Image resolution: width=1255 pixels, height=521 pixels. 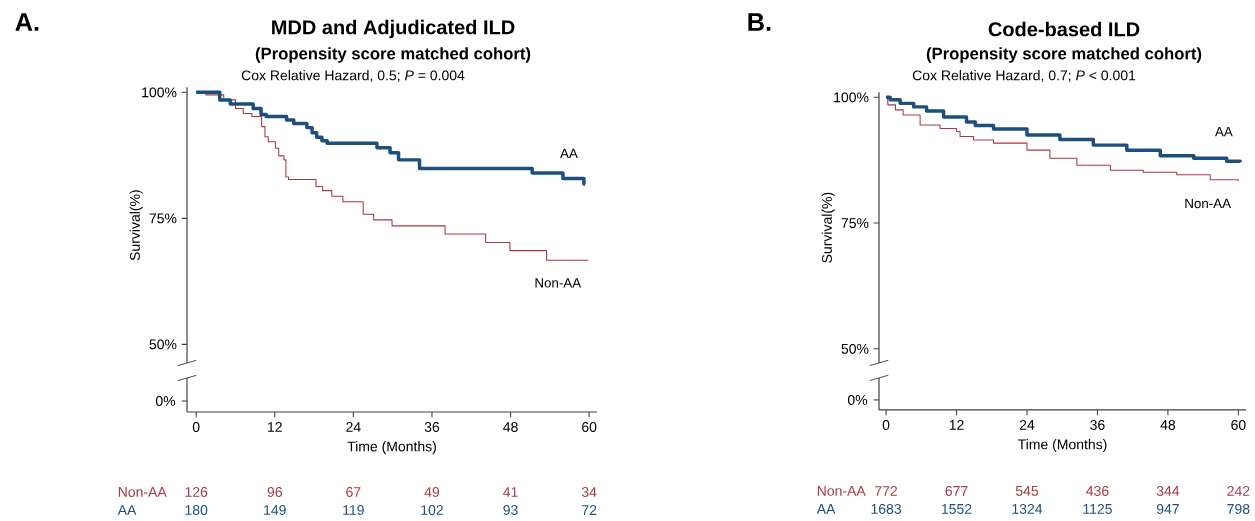 What do you see at coordinates (1238, 491) in the screenshot?
I see `text: 242` at bounding box center [1238, 491].